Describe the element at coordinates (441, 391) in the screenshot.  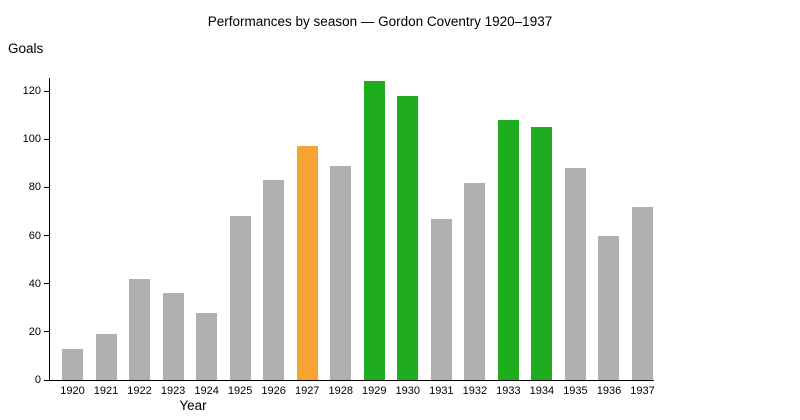
I see `x-tick-label-1931: 1931` at that location.